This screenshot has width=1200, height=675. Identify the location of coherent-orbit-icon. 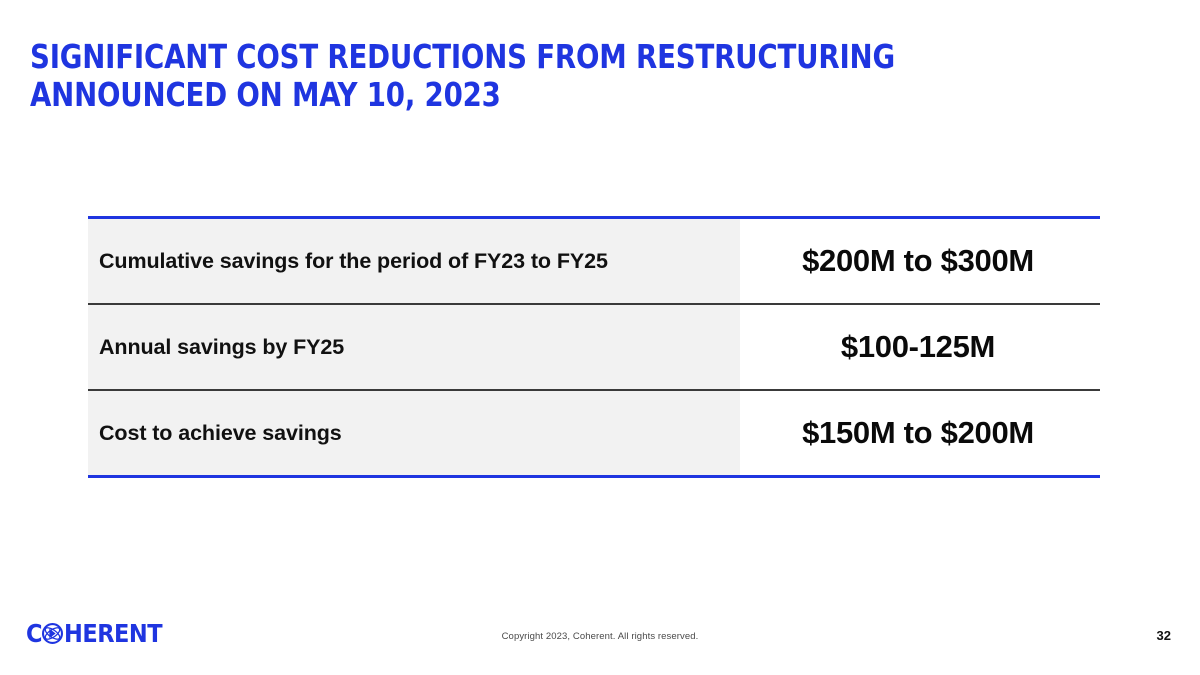
(53, 633).